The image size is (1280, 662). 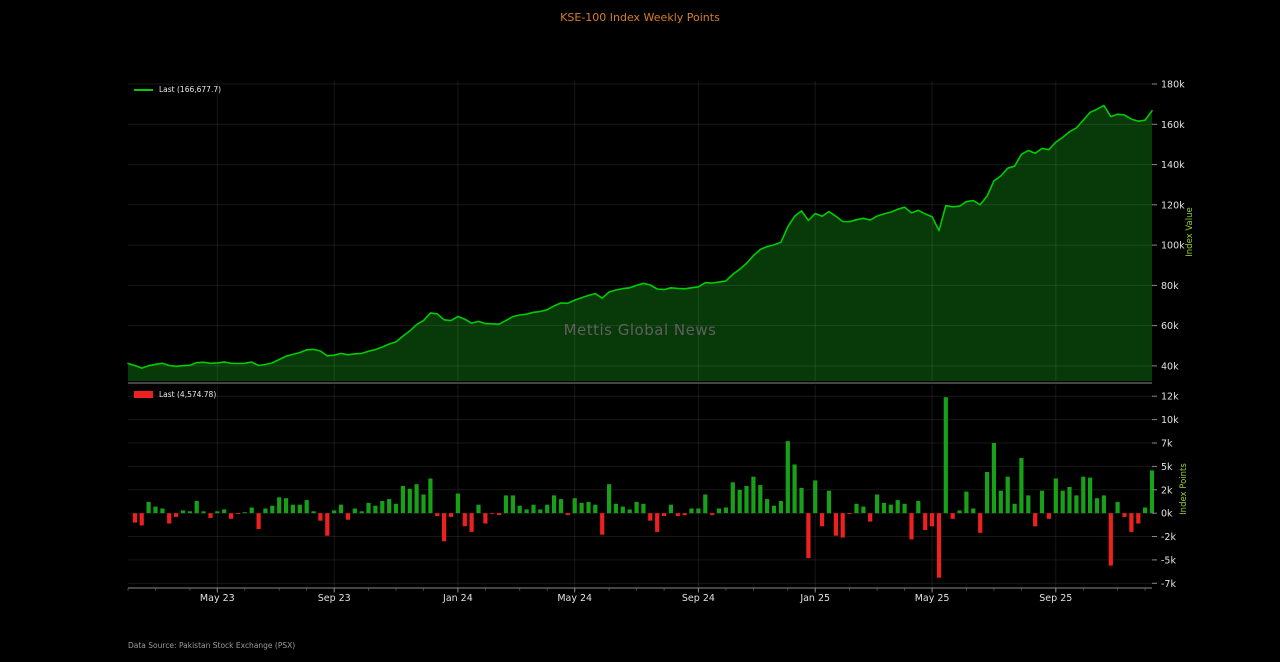 What do you see at coordinates (1173, 165) in the screenshot?
I see `svg-text: 140k` at bounding box center [1173, 165].